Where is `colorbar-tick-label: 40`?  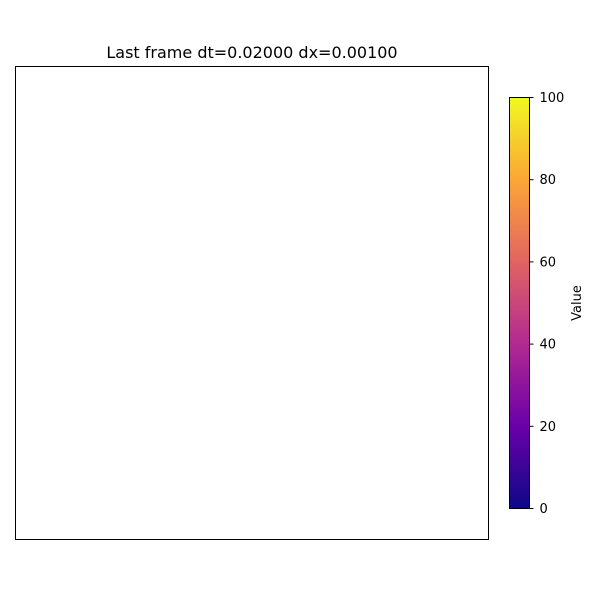
colorbar-tick-label: 40 is located at coordinates (548, 345).